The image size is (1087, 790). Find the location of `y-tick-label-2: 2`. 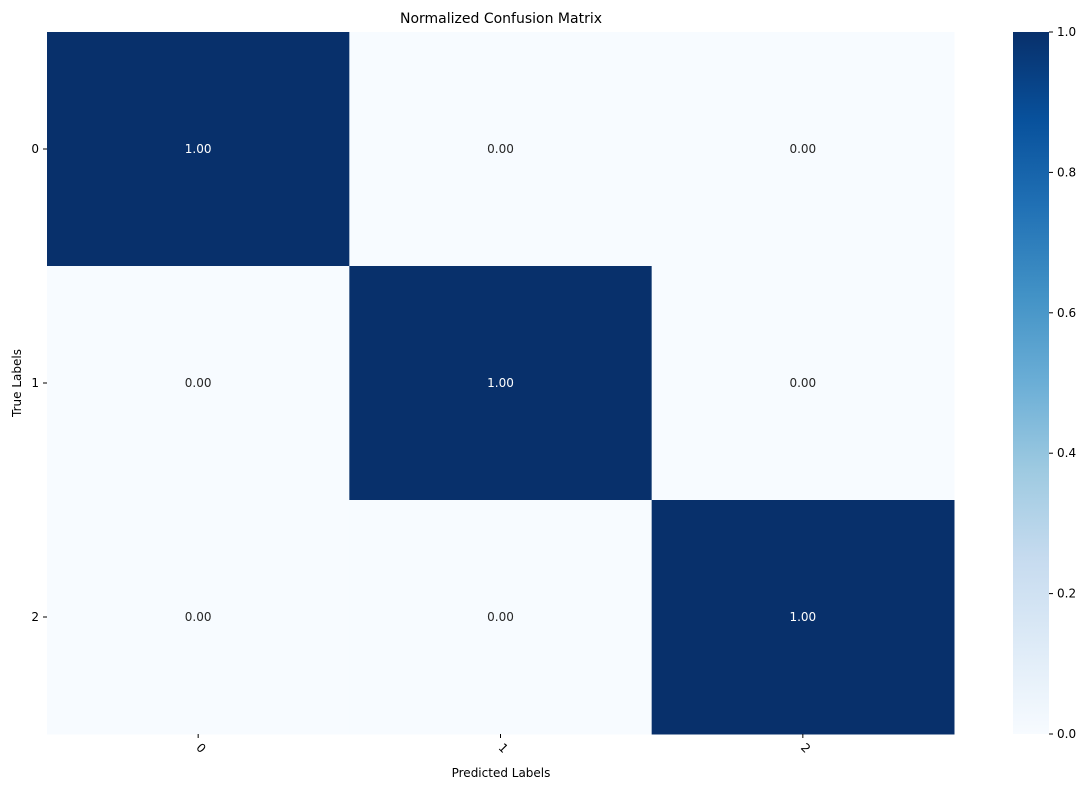

y-tick-label-2: 2 is located at coordinates (35, 617).